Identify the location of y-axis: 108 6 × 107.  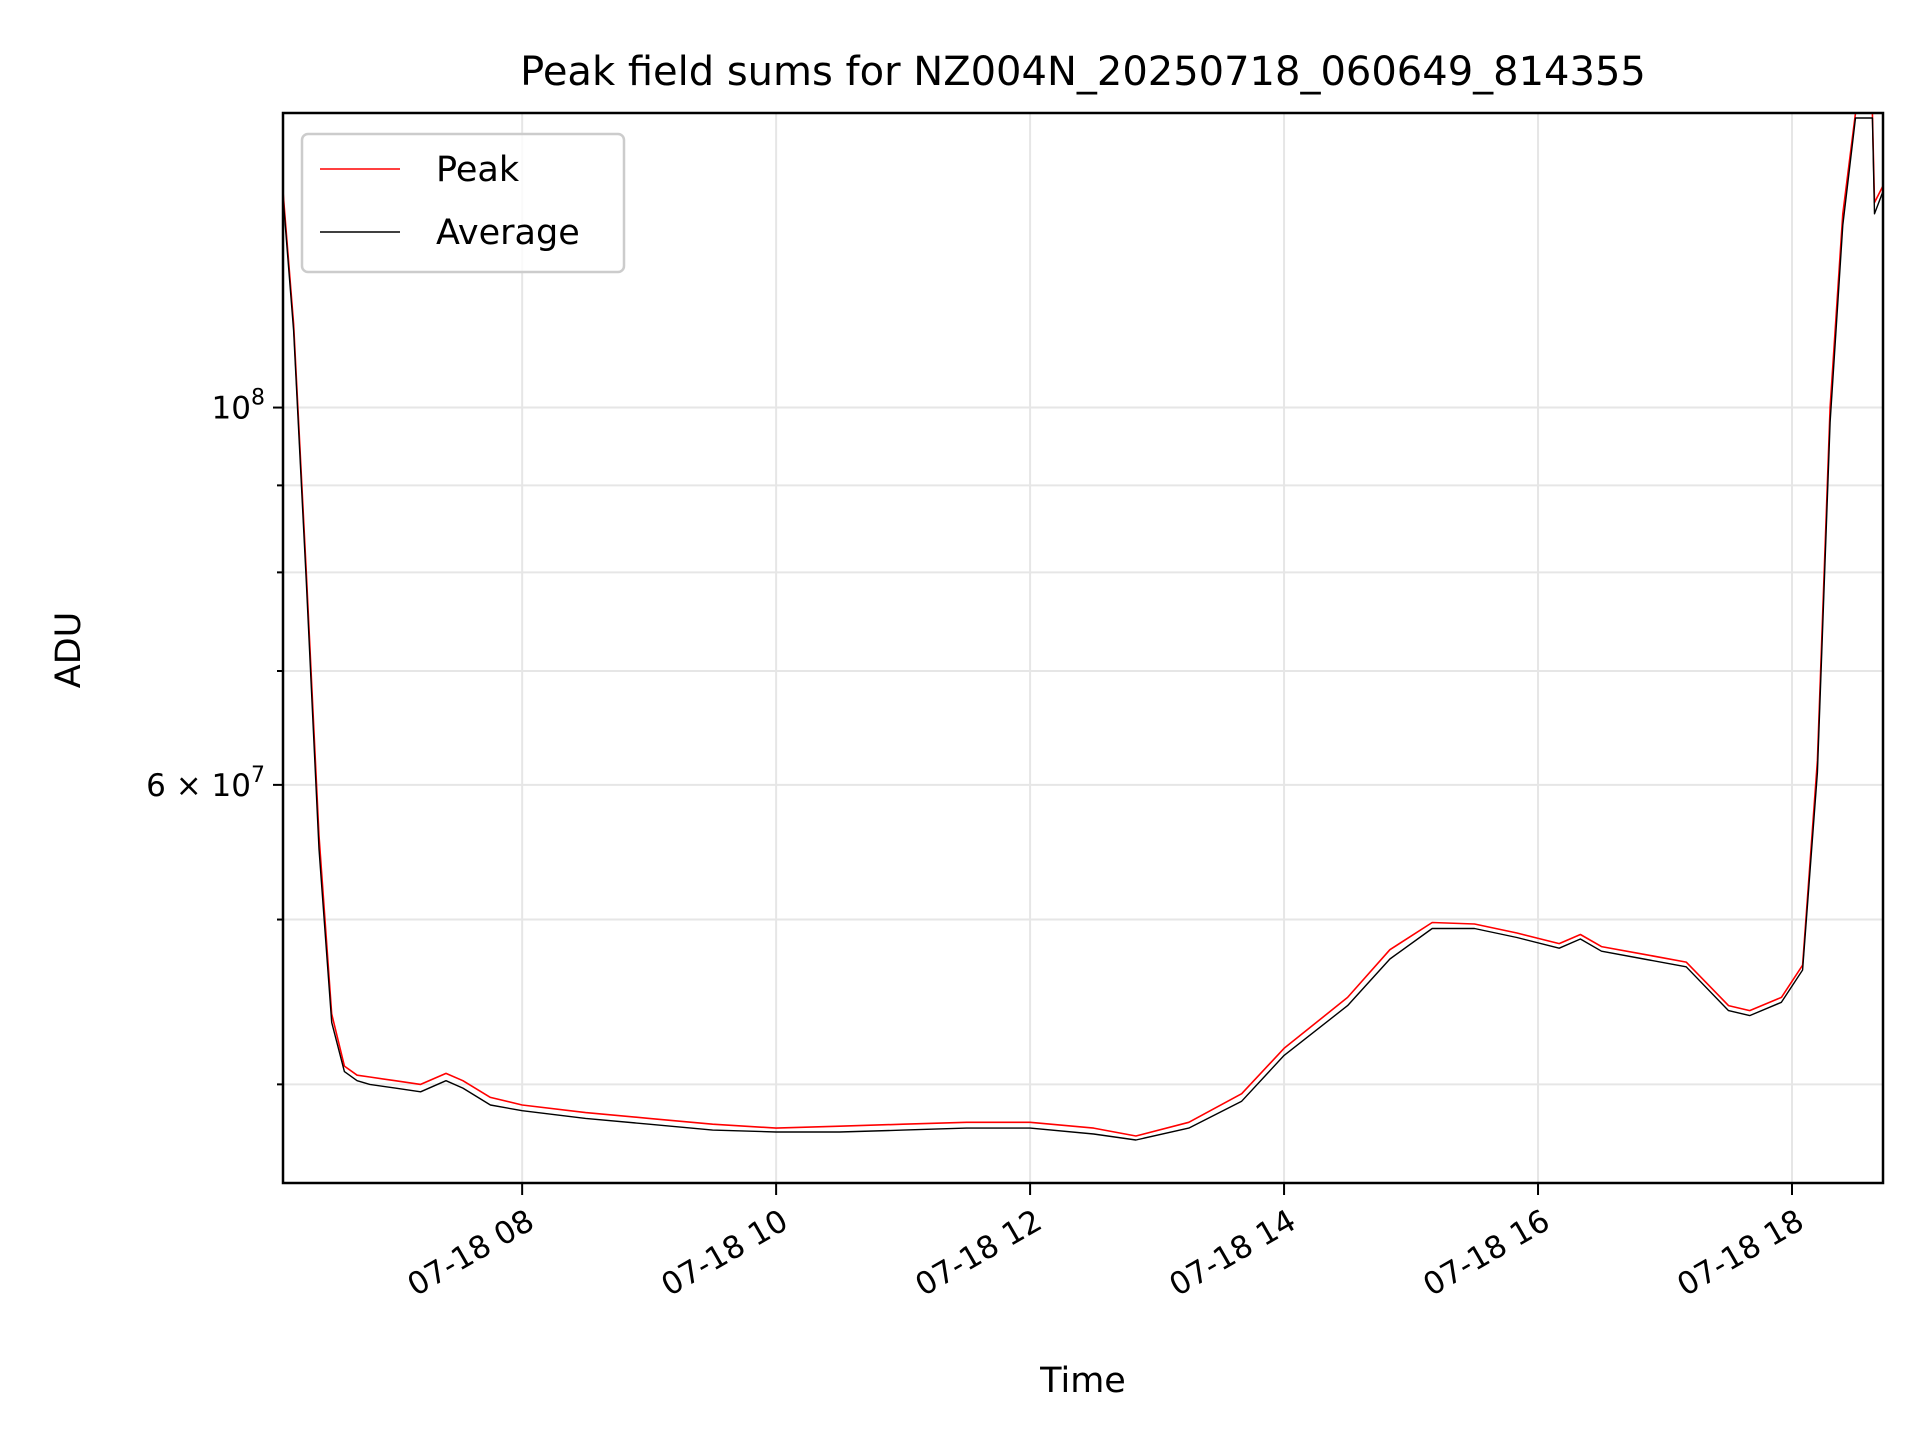
(214, 736).